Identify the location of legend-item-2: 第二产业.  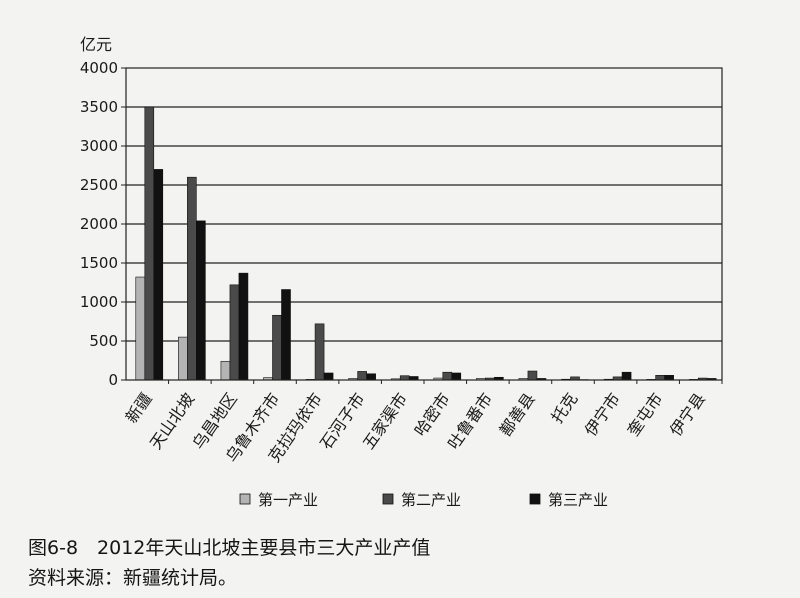
(421, 500).